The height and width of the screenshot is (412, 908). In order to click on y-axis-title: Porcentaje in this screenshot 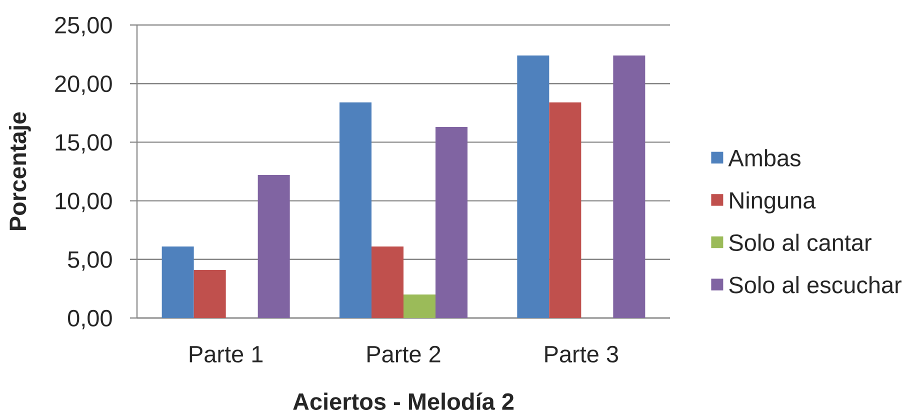, I will do `click(19, 171)`.